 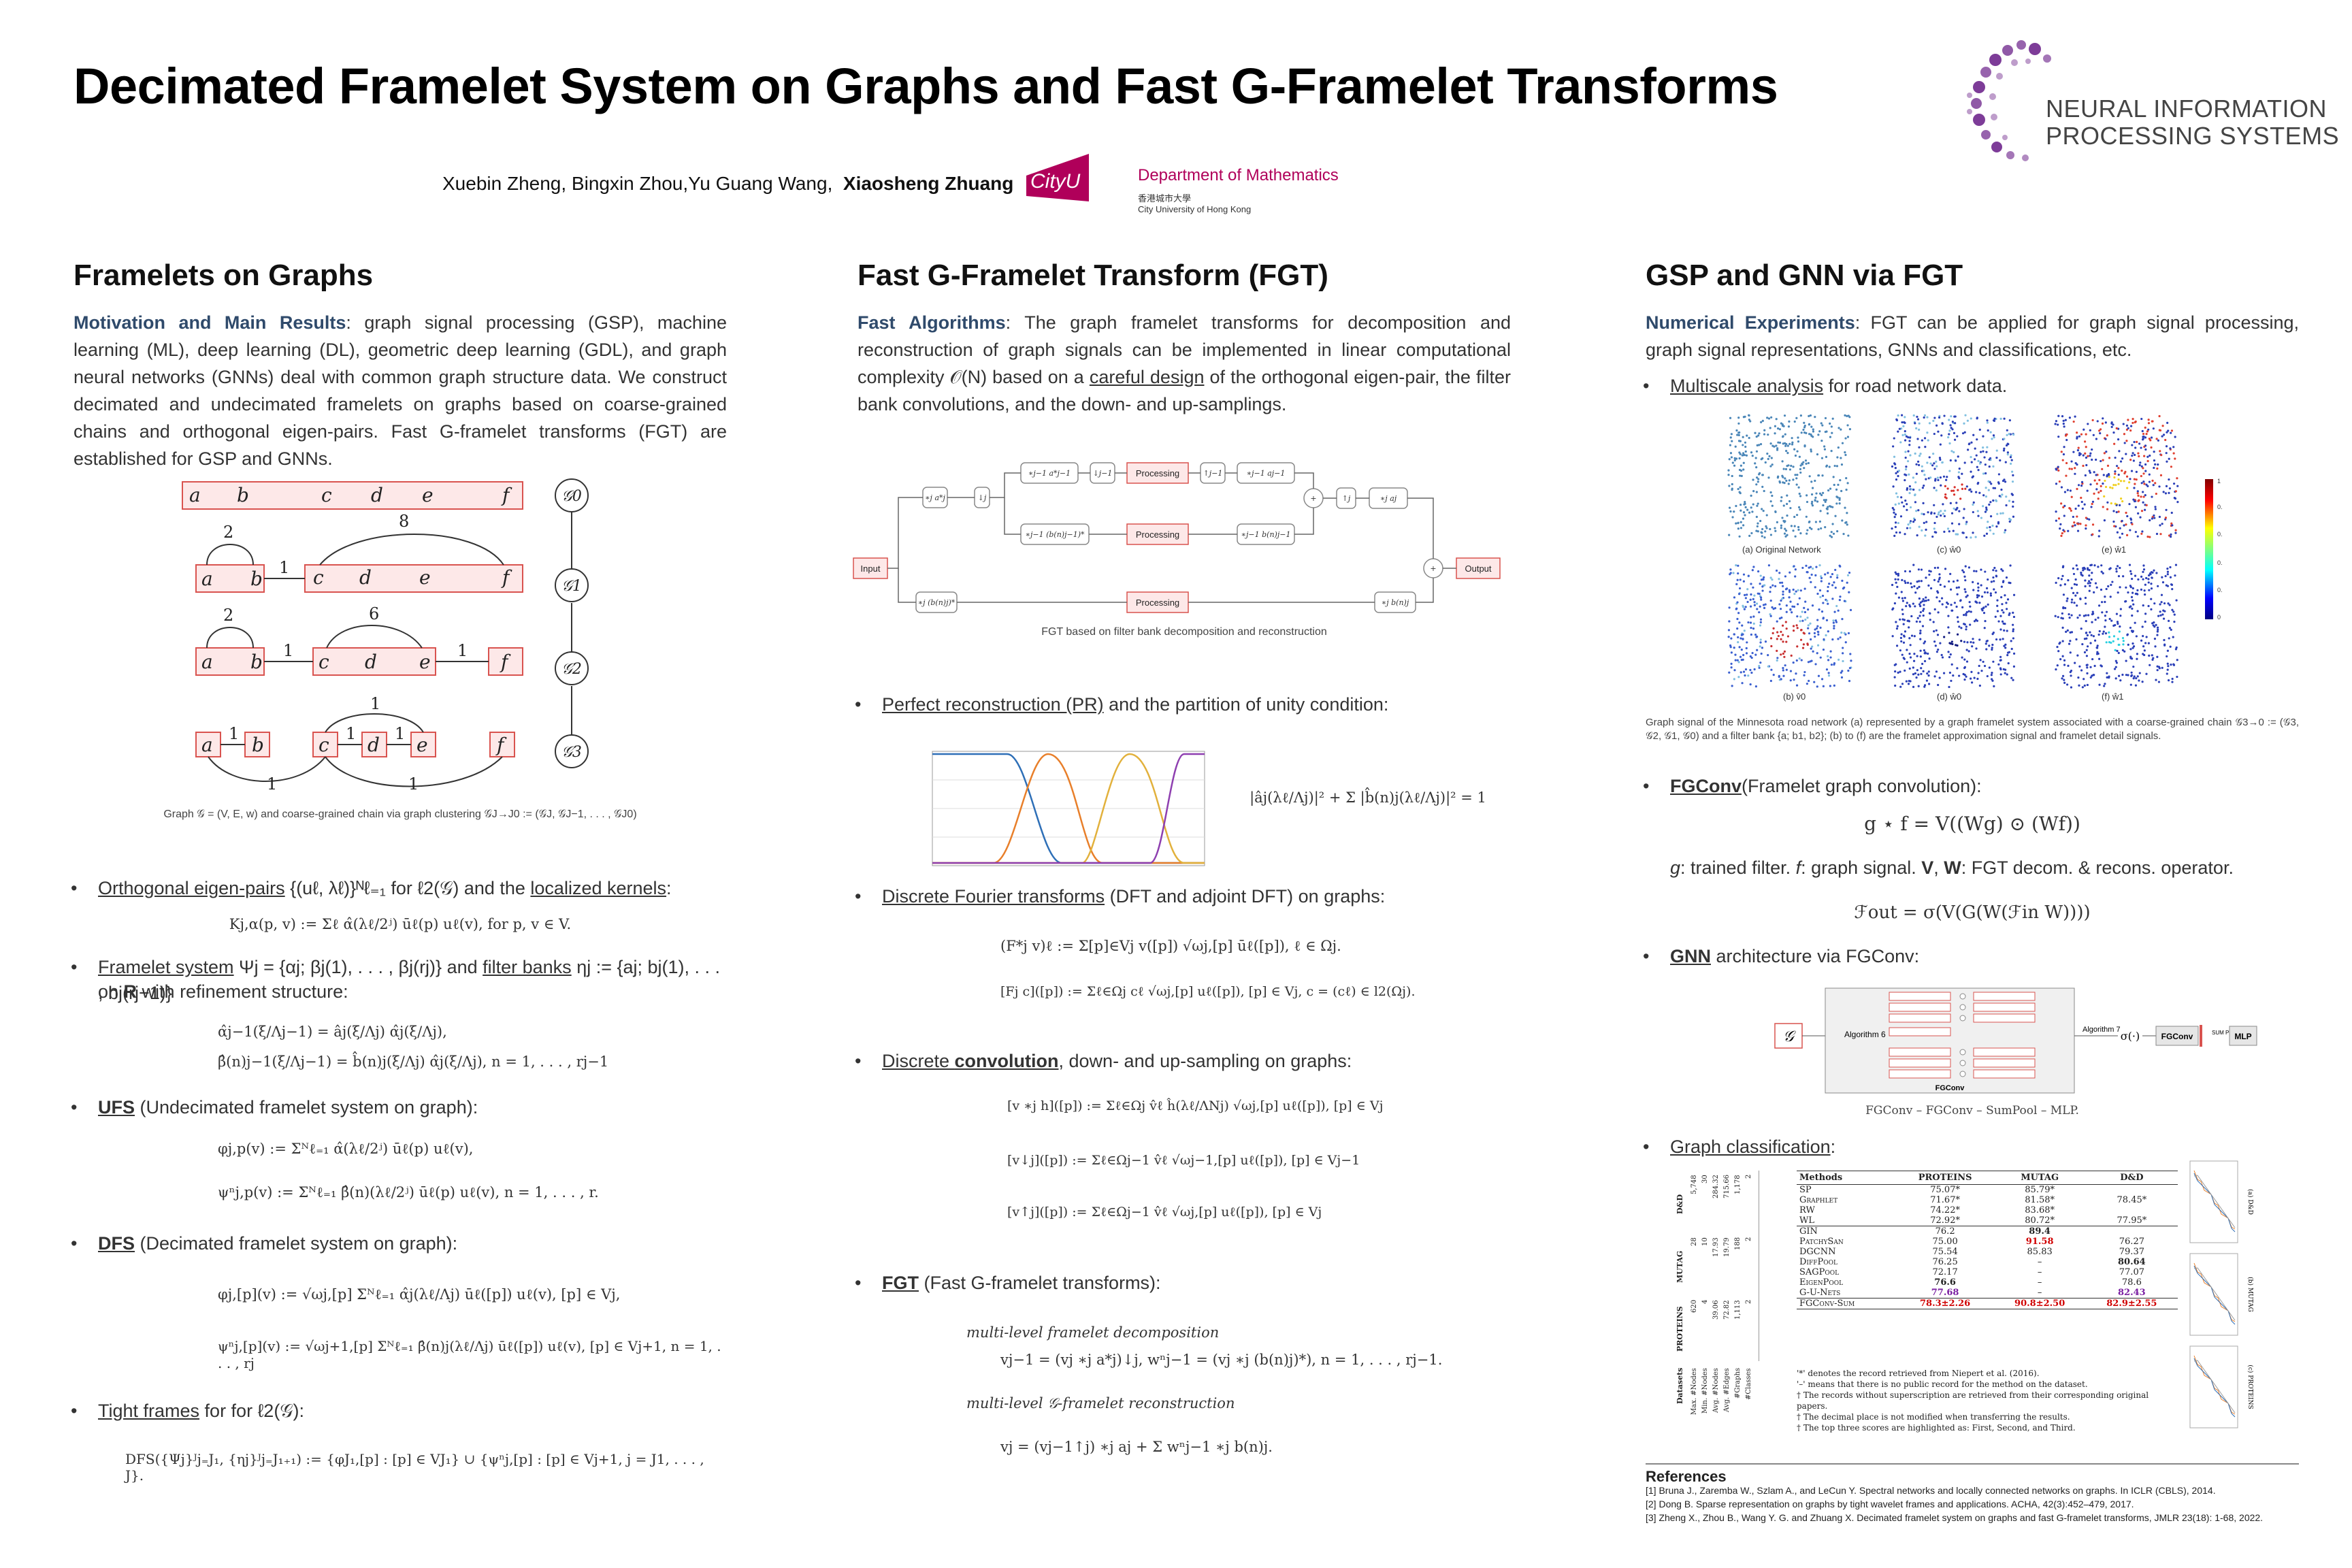 I want to click on edge-weight: 8, so click(x=404, y=521).